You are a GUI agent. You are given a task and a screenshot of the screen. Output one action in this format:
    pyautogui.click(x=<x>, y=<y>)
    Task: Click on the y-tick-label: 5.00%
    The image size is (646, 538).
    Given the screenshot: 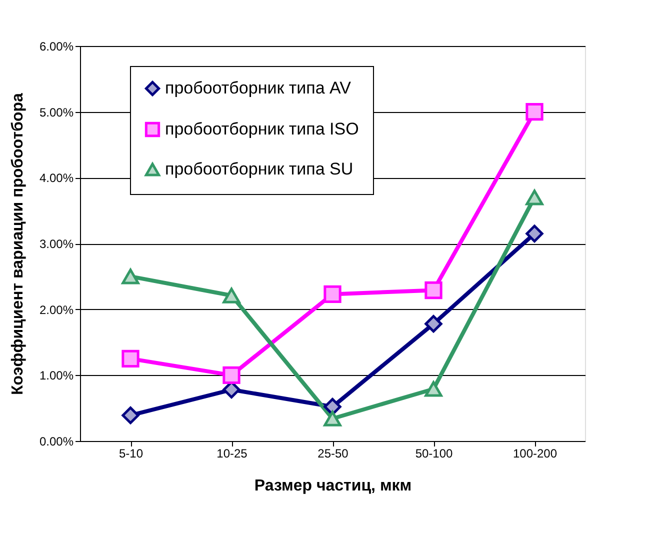 What is the action you would take?
    pyautogui.click(x=56, y=112)
    